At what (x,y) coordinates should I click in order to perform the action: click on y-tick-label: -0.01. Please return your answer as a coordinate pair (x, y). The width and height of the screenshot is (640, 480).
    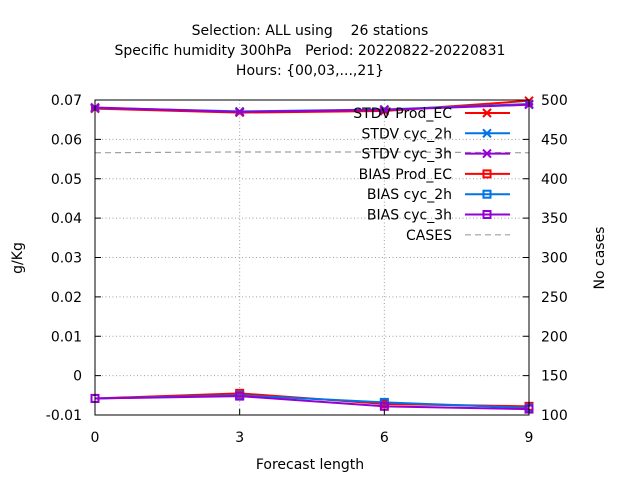
    Looking at the image, I should click on (64, 416).